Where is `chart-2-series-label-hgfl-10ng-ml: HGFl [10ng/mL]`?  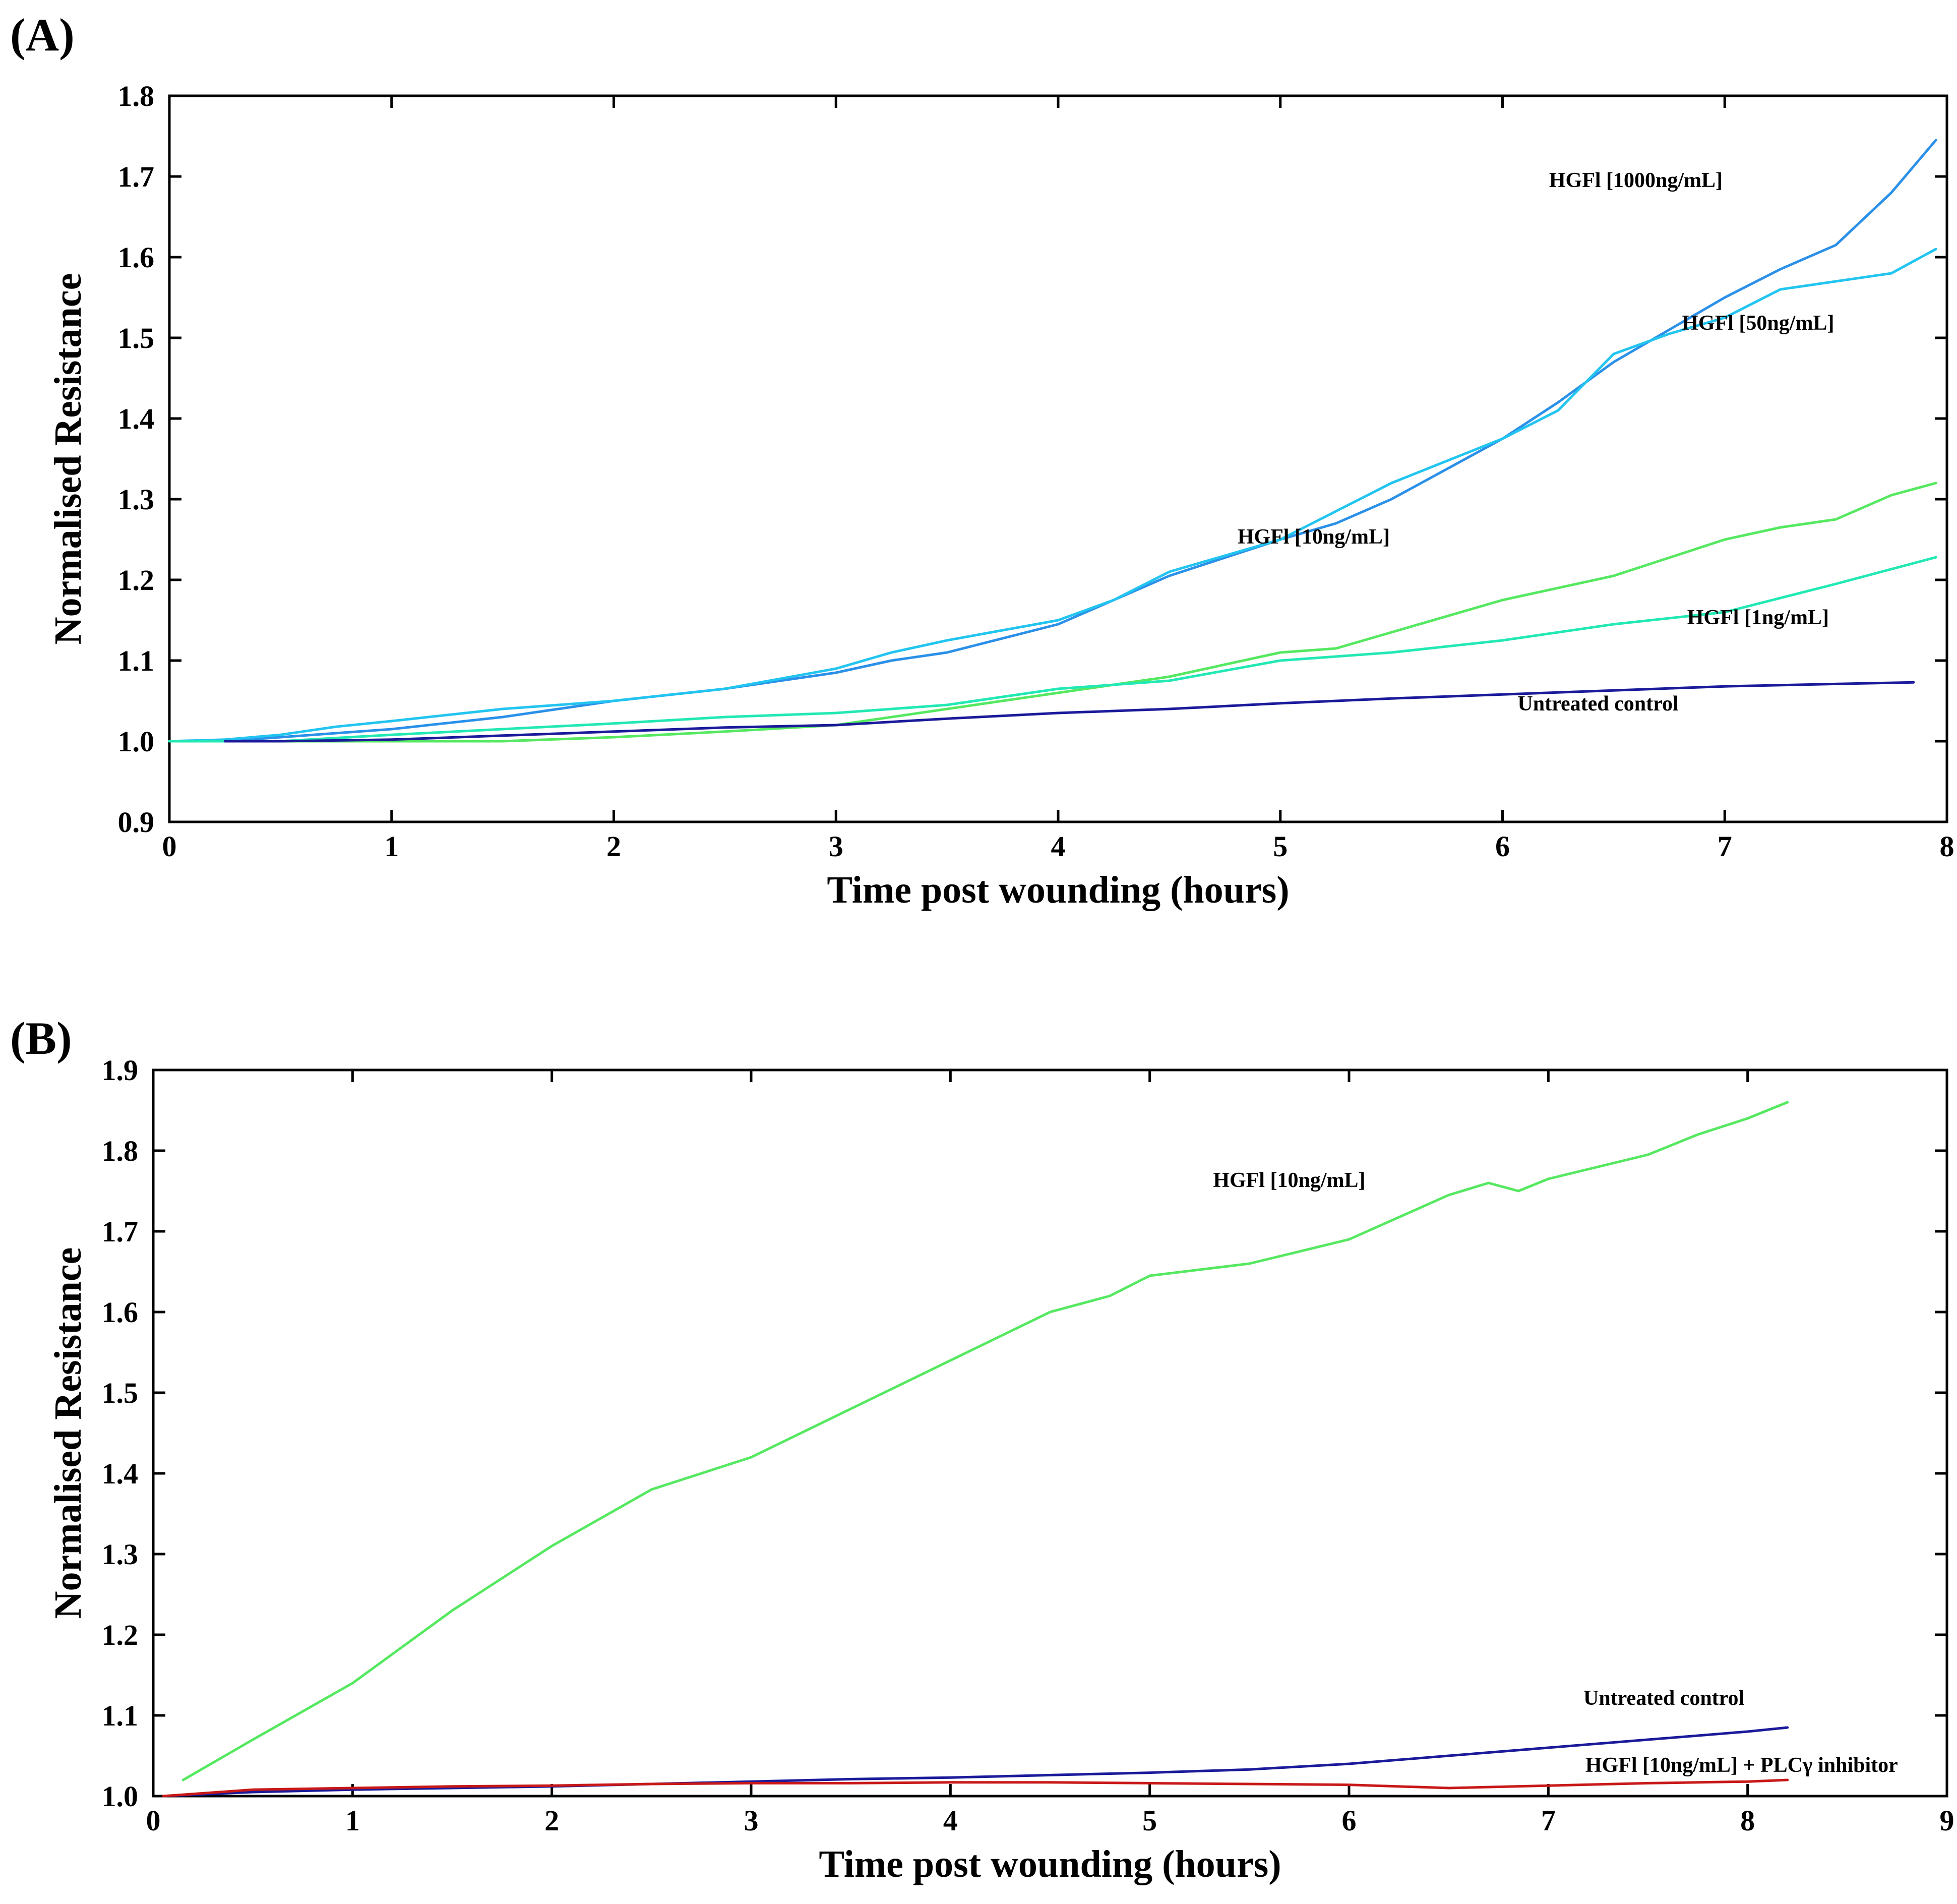
chart-2-series-label-hgfl-10ng-ml: HGFl [10ng/mL] is located at coordinates (1289, 1180).